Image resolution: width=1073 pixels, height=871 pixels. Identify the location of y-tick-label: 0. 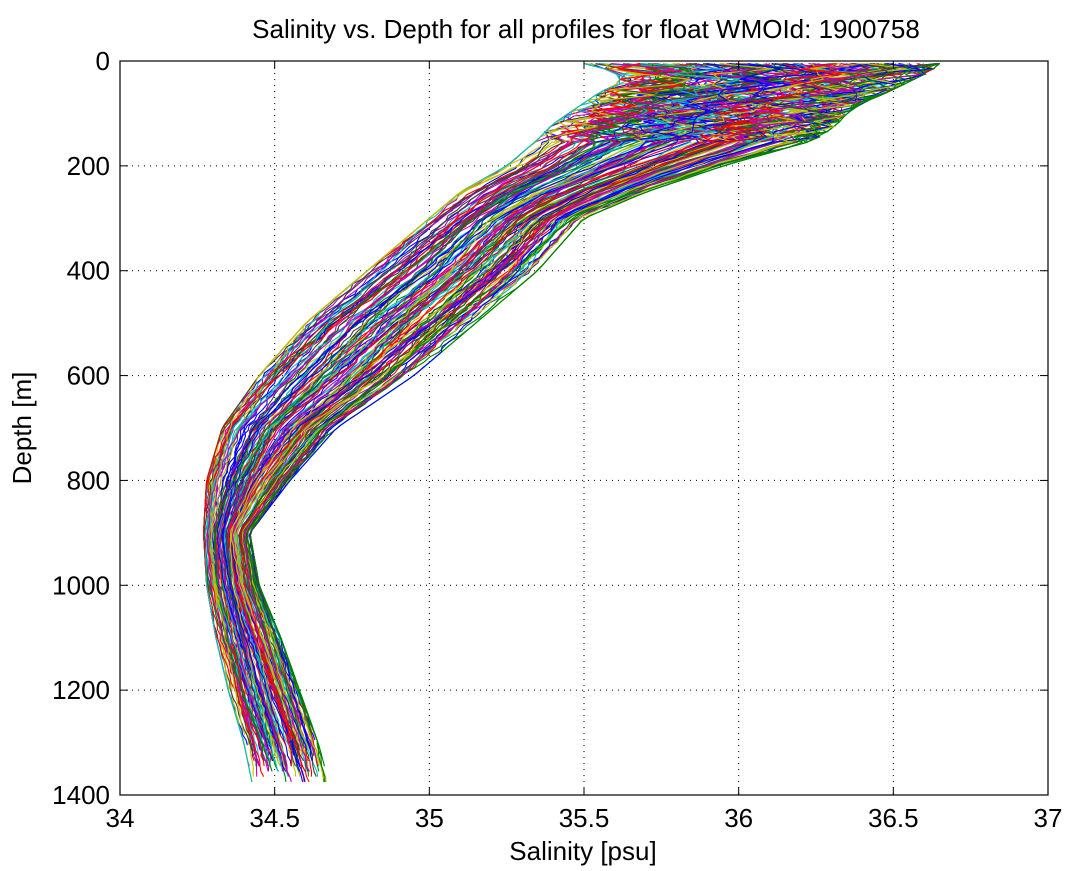
(103, 61).